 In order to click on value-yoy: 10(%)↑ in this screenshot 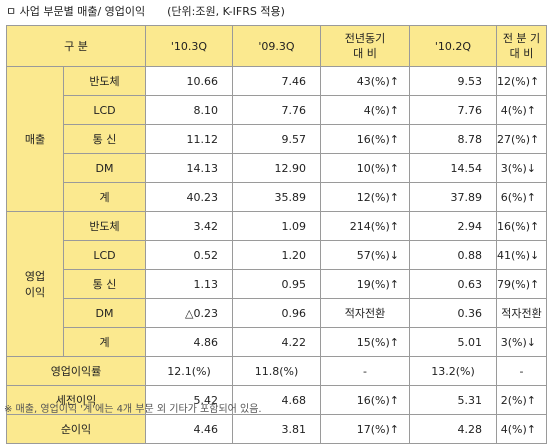, I will do `click(365, 168)`.